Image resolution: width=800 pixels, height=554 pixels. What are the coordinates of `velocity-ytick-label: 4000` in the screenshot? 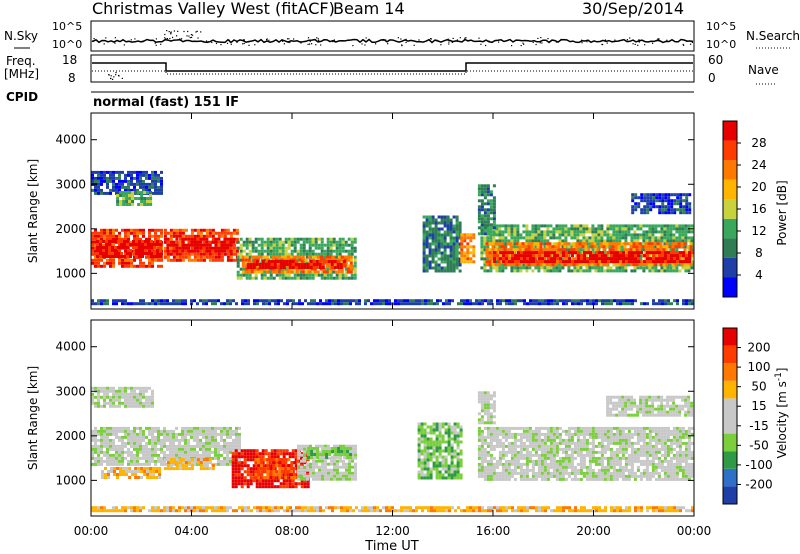 It's located at (70, 347).